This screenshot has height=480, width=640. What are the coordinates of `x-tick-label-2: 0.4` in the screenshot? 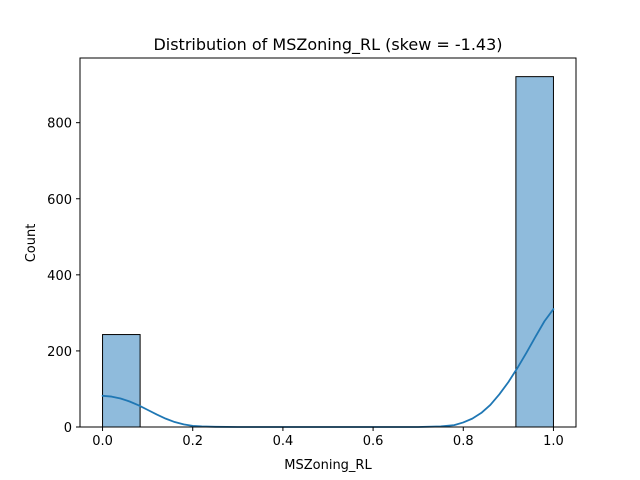 It's located at (283, 441).